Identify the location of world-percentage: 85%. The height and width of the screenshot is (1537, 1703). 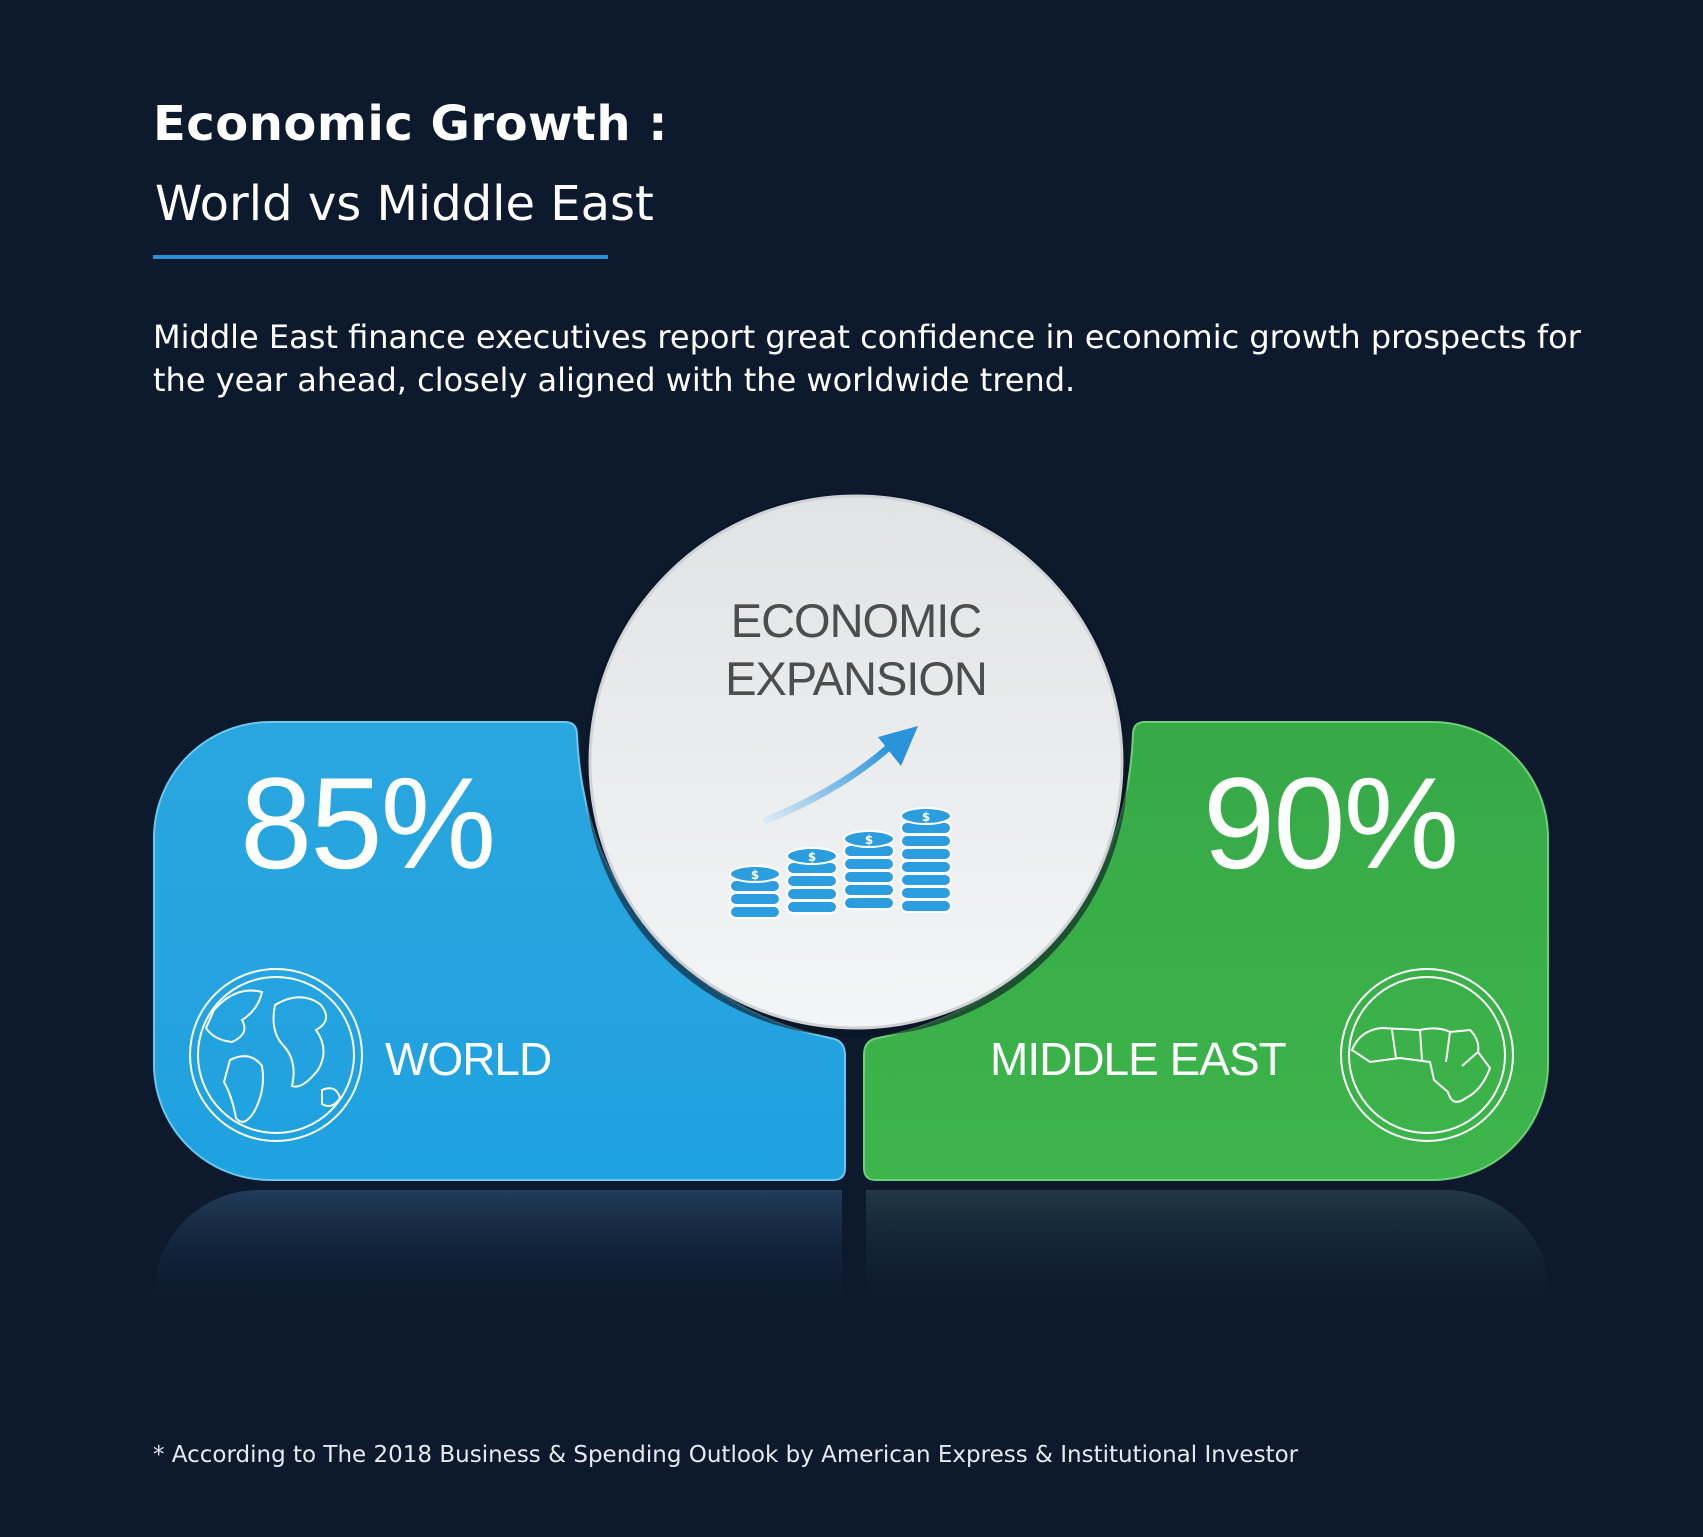
(368, 823).